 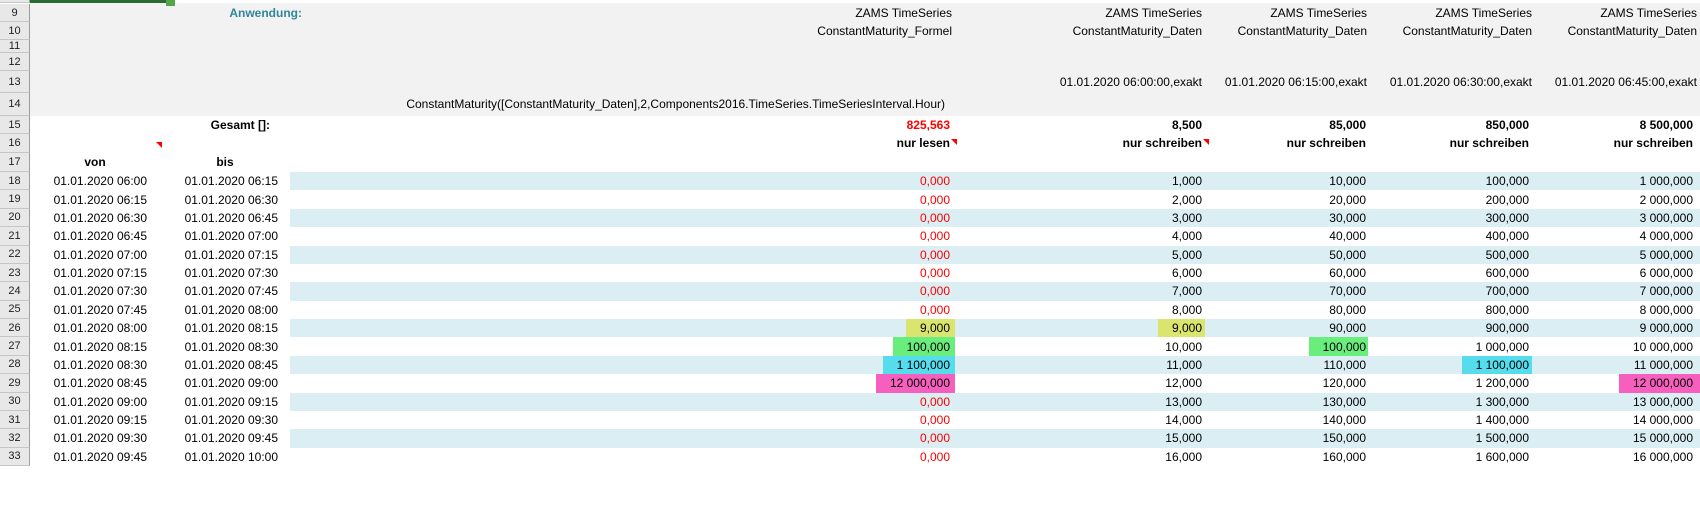 I want to click on cell-f-r31: 1 400,000, so click(x=1450, y=420).